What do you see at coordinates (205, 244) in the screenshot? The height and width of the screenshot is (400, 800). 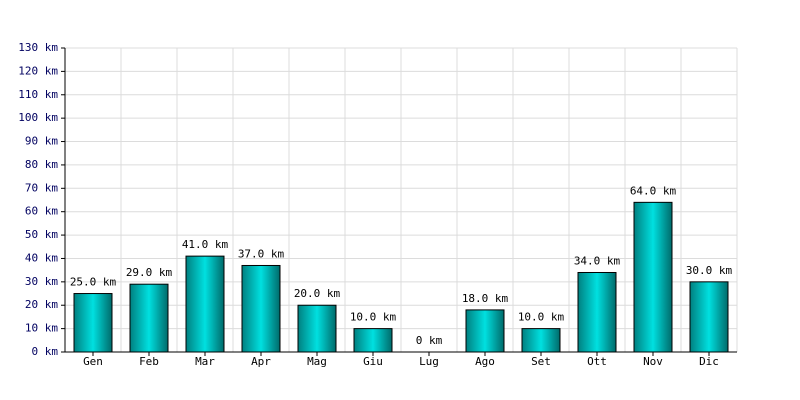 I see `value-label: 41.0 km` at bounding box center [205, 244].